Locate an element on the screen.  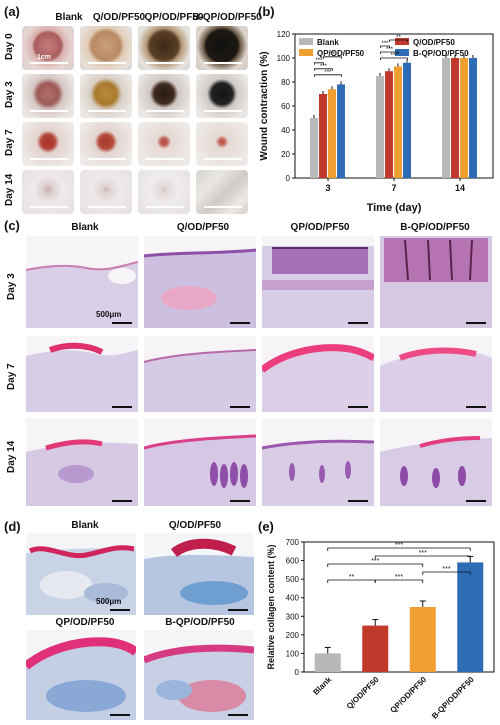
histo-col-blank: Blank is located at coordinates (85, 227).